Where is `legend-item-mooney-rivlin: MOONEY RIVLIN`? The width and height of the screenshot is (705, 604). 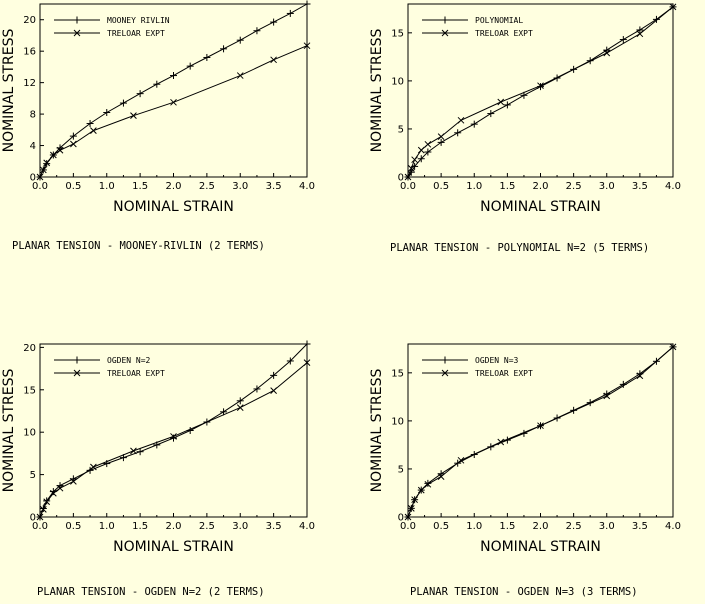
legend-item-mooney-rivlin: MOONEY RIVLIN is located at coordinates (112, 20).